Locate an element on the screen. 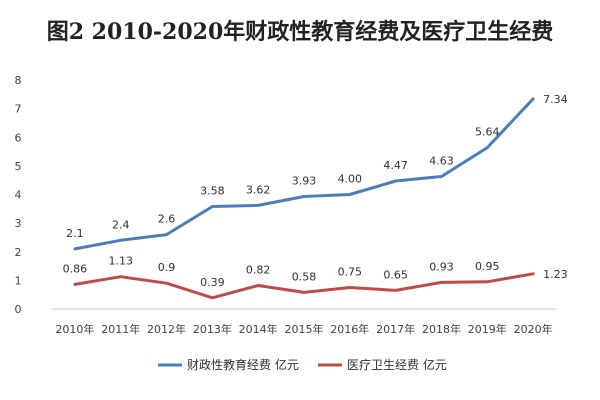 This screenshot has height=400, width=600. x-tick-label: 2017年 is located at coordinates (395, 329).